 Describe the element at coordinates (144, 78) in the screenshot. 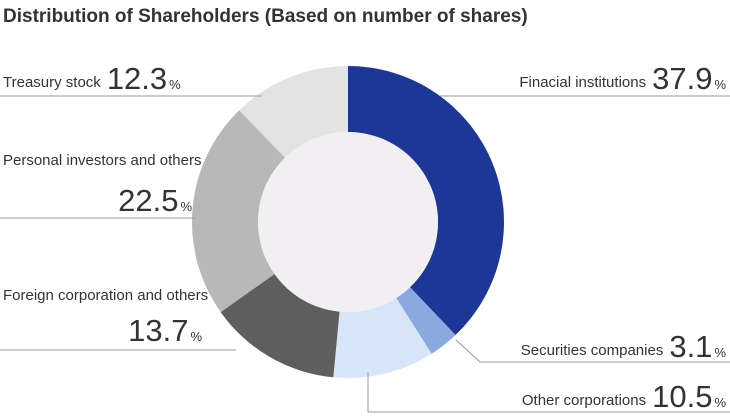

I see `slice-value-treasury-stock: 12.3%` at that location.